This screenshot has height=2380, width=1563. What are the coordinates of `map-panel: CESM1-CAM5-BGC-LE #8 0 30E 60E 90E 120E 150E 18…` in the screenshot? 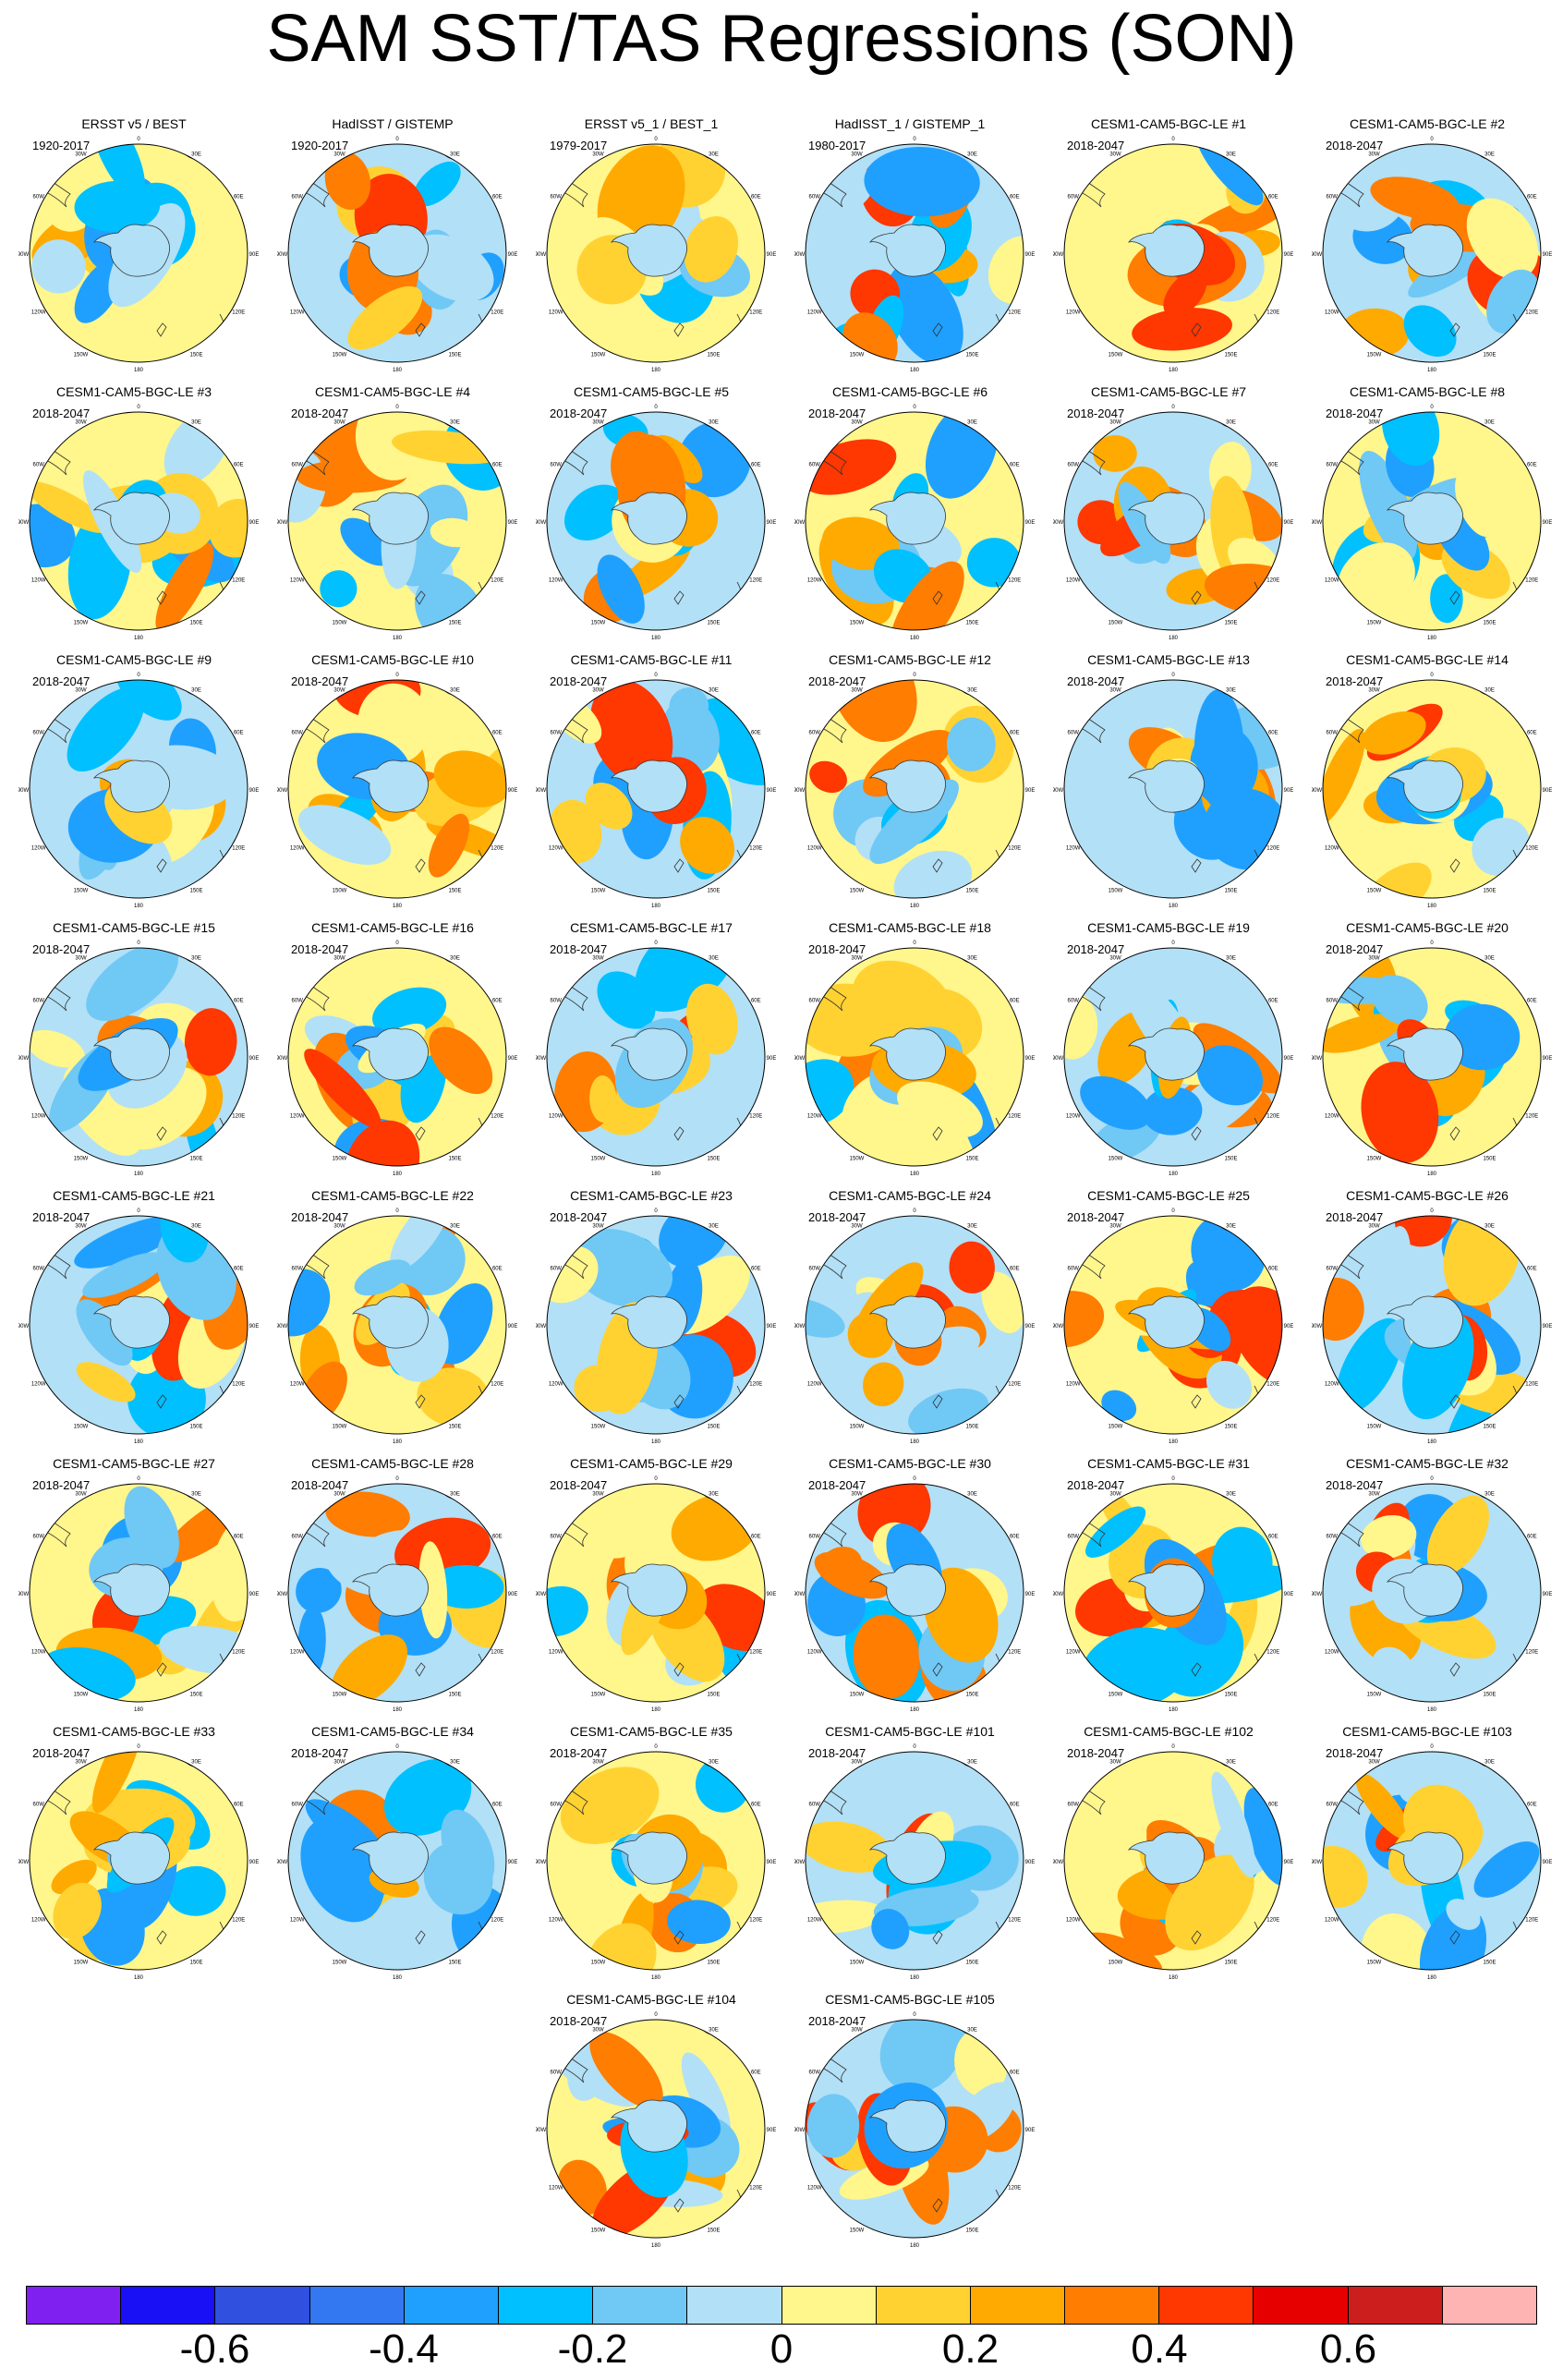 It's located at (1427, 513).